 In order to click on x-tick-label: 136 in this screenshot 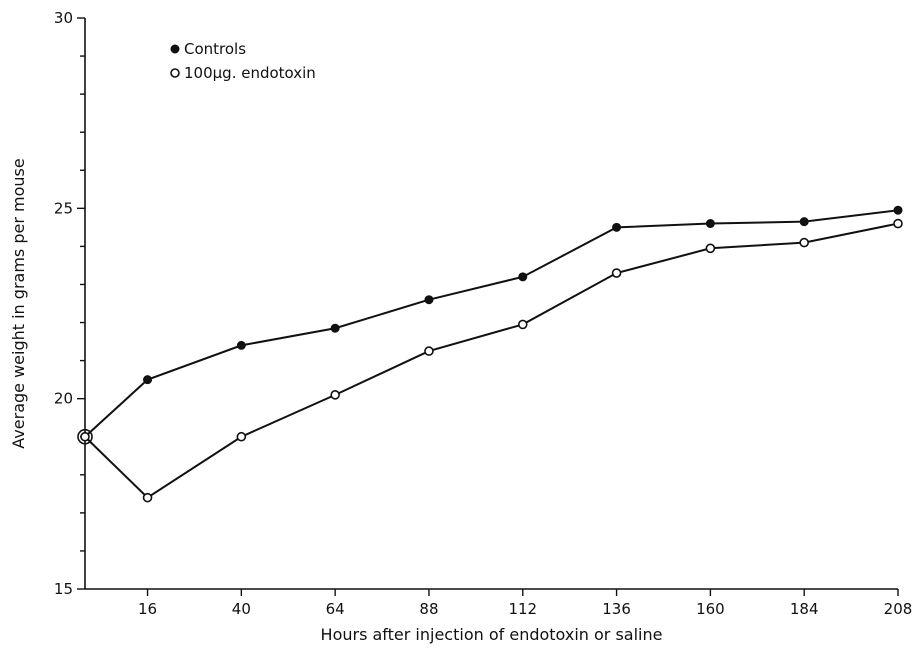, I will do `click(616, 609)`.